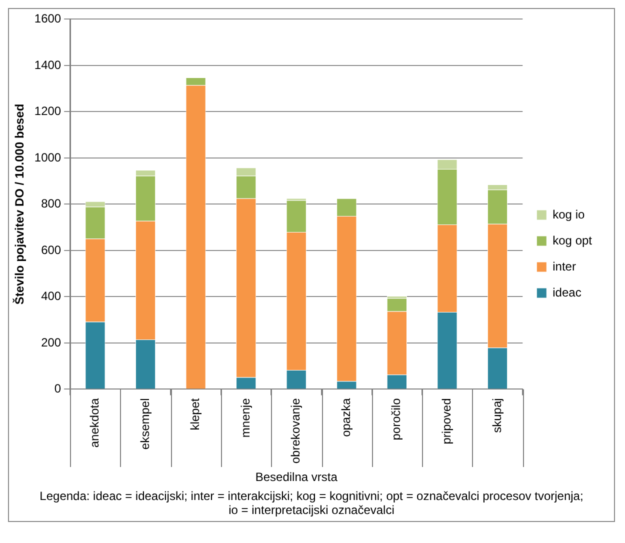 Image resolution: width=625 pixels, height=543 pixels. I want to click on legend-label: kog opt, so click(572, 240).